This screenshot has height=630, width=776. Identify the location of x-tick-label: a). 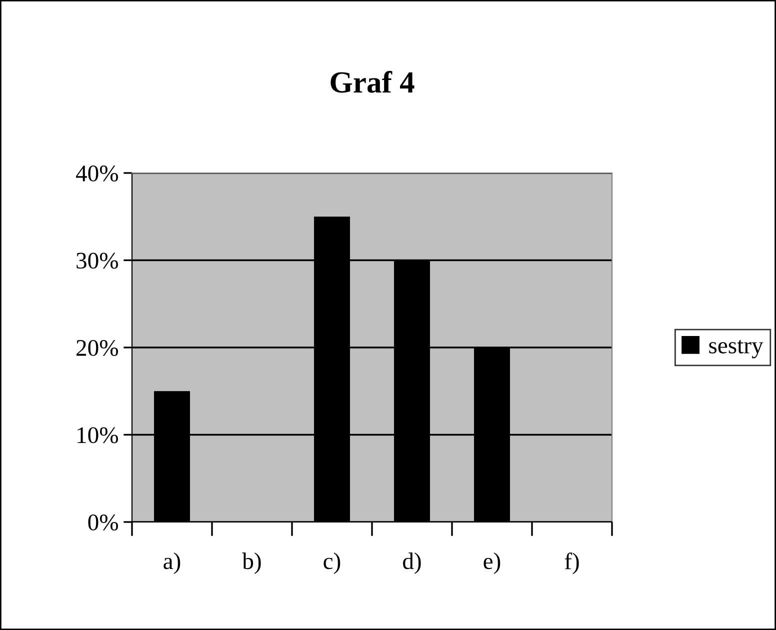
(172, 563).